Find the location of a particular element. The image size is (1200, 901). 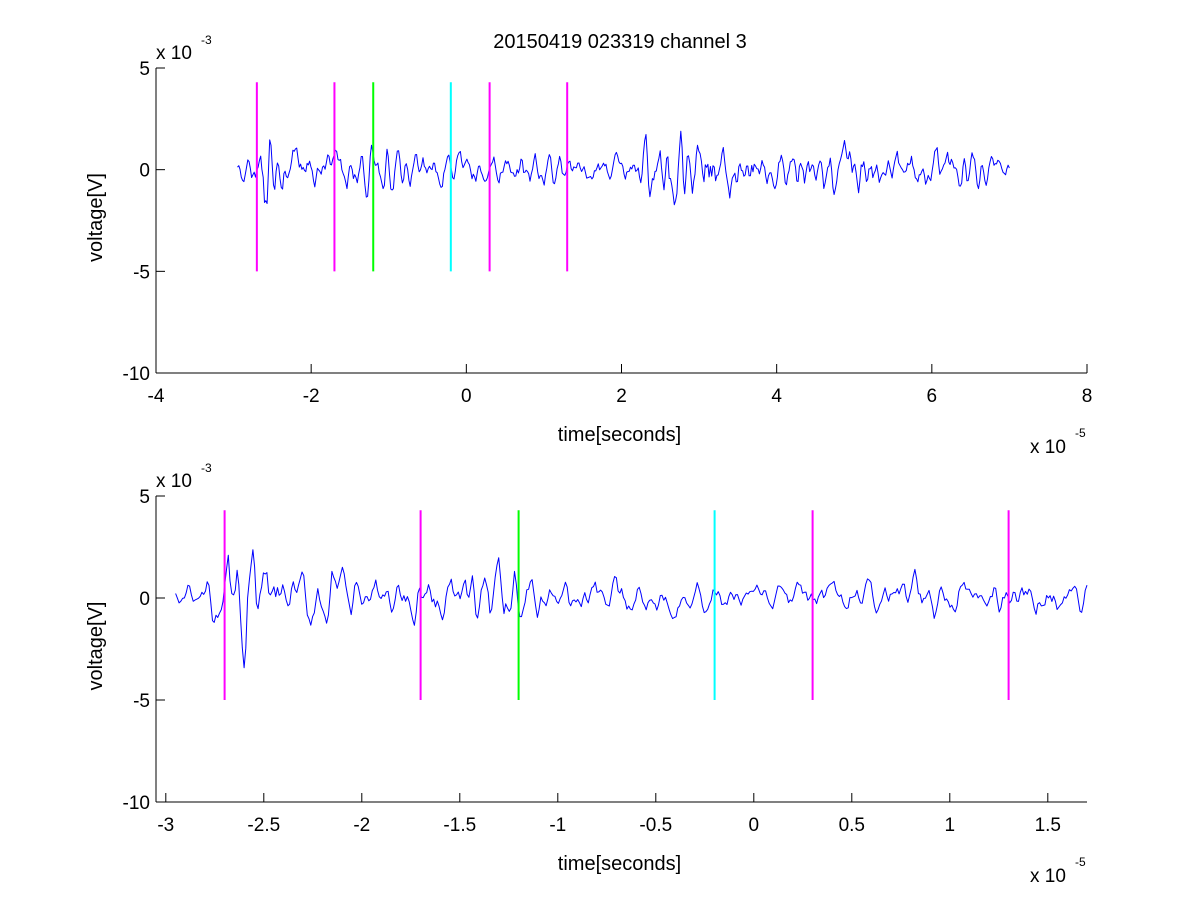

x-tick-label: 1 is located at coordinates (950, 825).